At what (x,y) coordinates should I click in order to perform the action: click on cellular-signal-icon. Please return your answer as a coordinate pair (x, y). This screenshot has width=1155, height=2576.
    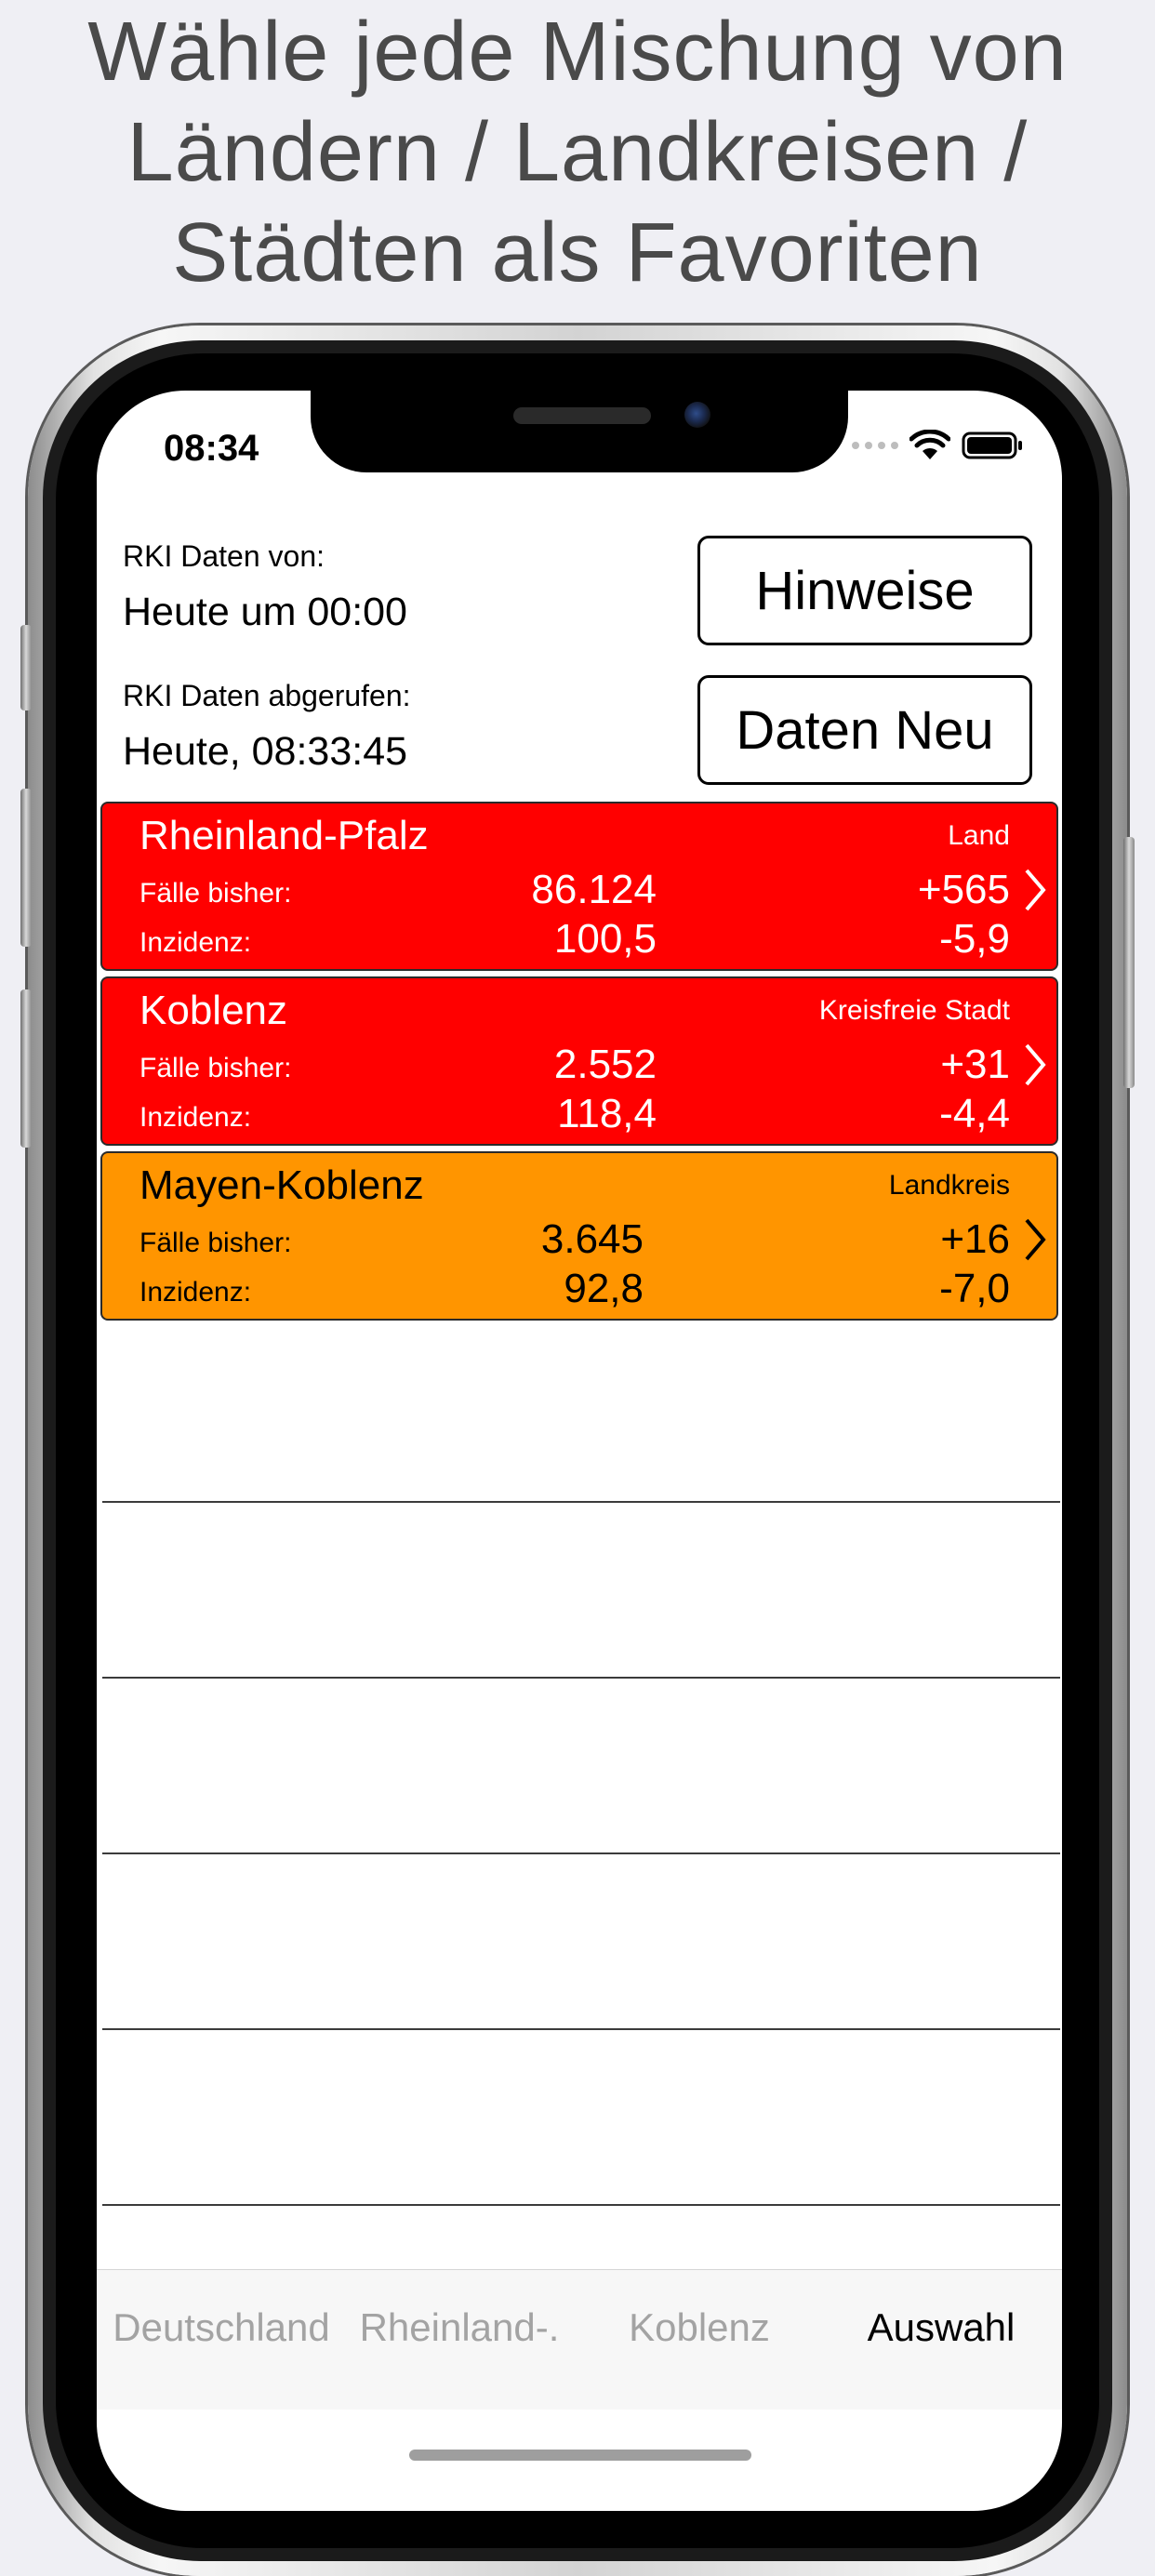
    Looking at the image, I should click on (875, 445).